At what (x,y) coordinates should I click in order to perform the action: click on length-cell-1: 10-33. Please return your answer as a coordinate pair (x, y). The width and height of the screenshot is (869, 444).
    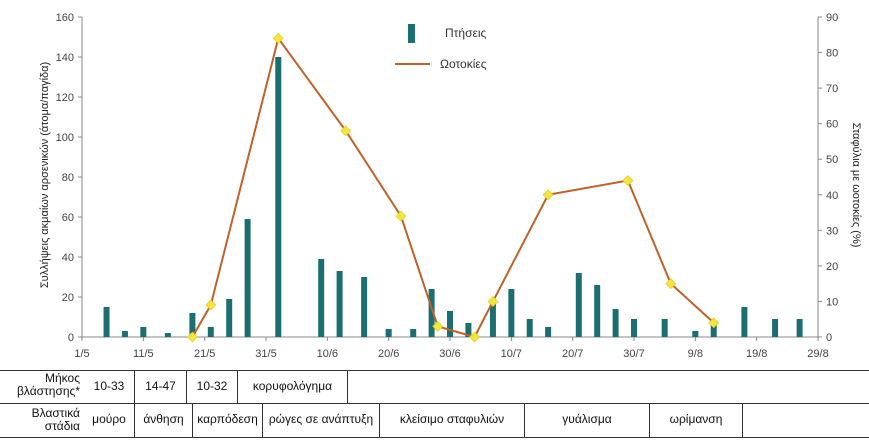
    Looking at the image, I should click on (109, 387).